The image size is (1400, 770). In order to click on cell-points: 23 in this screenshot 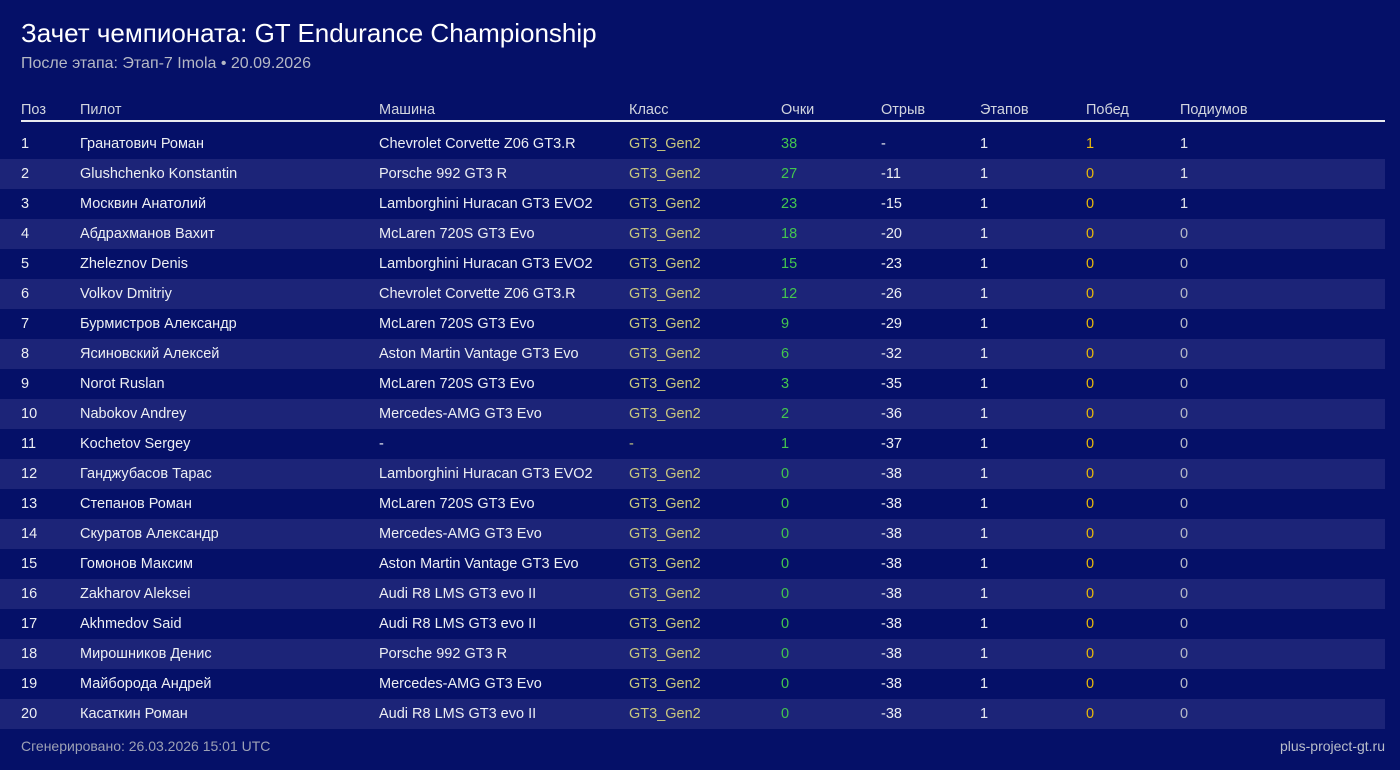, I will do `click(789, 204)`.